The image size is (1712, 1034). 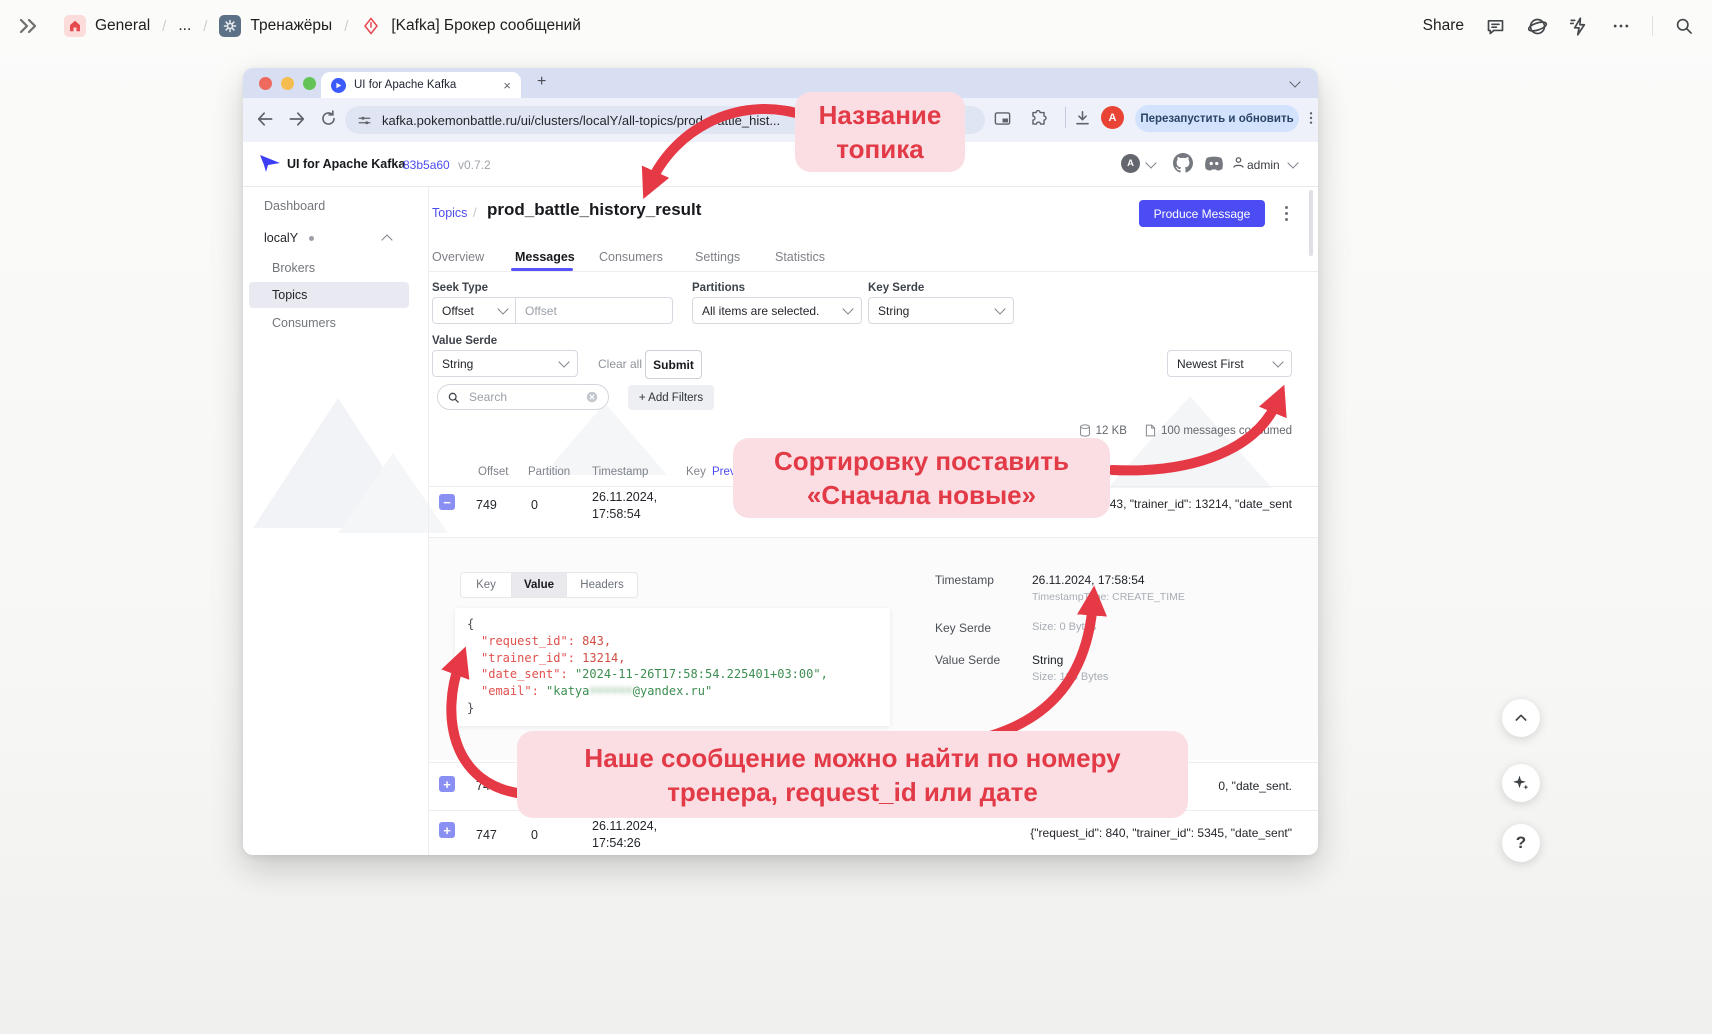 I want to click on watermark-mountain, so click(x=1190, y=442).